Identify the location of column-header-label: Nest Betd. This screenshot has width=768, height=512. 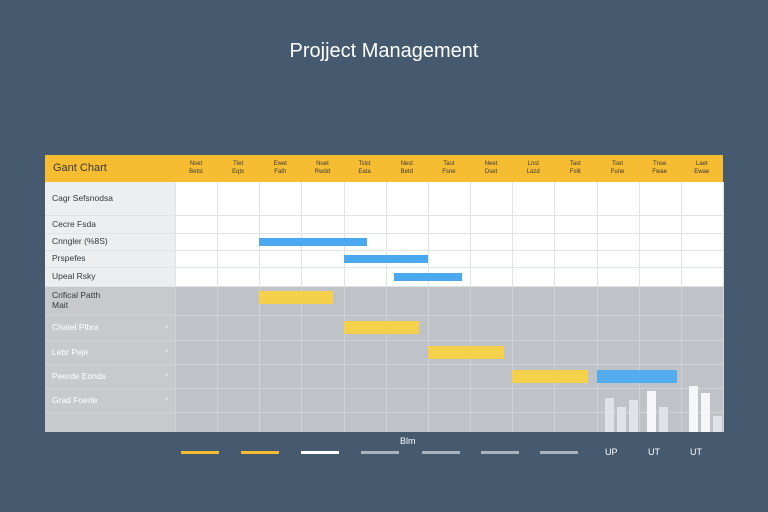
(407, 168).